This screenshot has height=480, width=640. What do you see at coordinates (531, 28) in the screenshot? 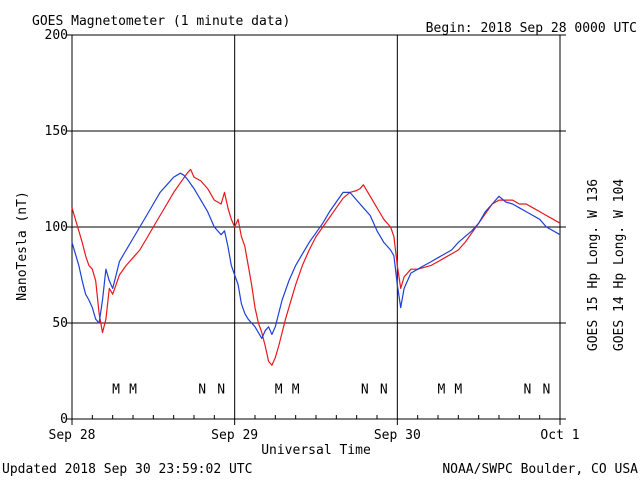
I see `begin-time: Begin: 2018 Sep 28 0000 UTC` at bounding box center [531, 28].